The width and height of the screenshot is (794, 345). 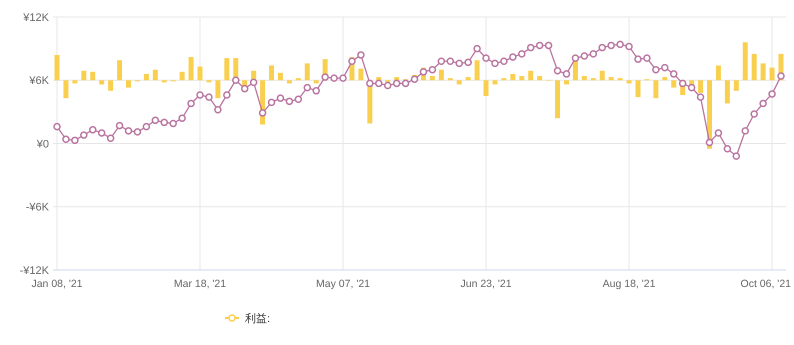 What do you see at coordinates (39, 81) in the screenshot?
I see `y-tick-label: ¥6K` at bounding box center [39, 81].